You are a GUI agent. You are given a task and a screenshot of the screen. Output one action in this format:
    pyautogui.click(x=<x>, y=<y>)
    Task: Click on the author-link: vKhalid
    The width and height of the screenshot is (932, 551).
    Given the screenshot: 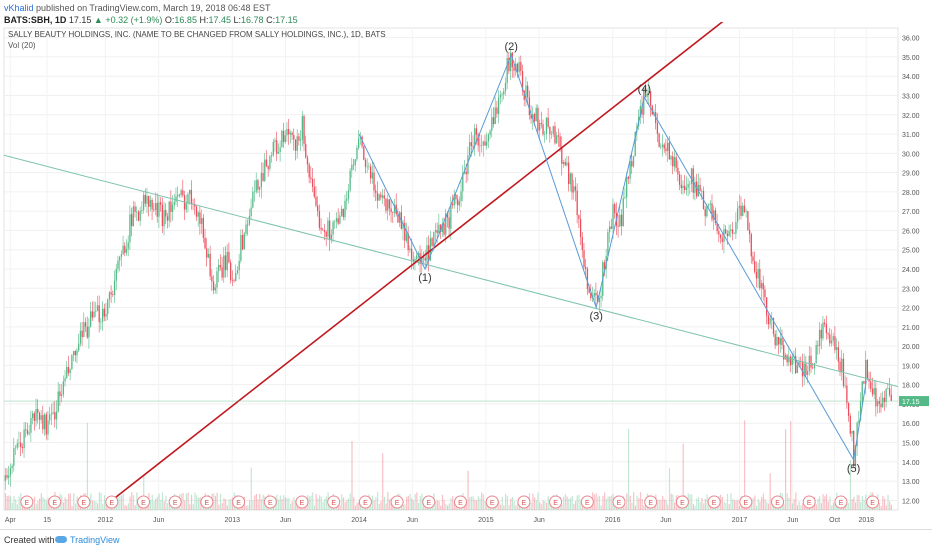 What is the action you would take?
    pyautogui.click(x=19, y=8)
    